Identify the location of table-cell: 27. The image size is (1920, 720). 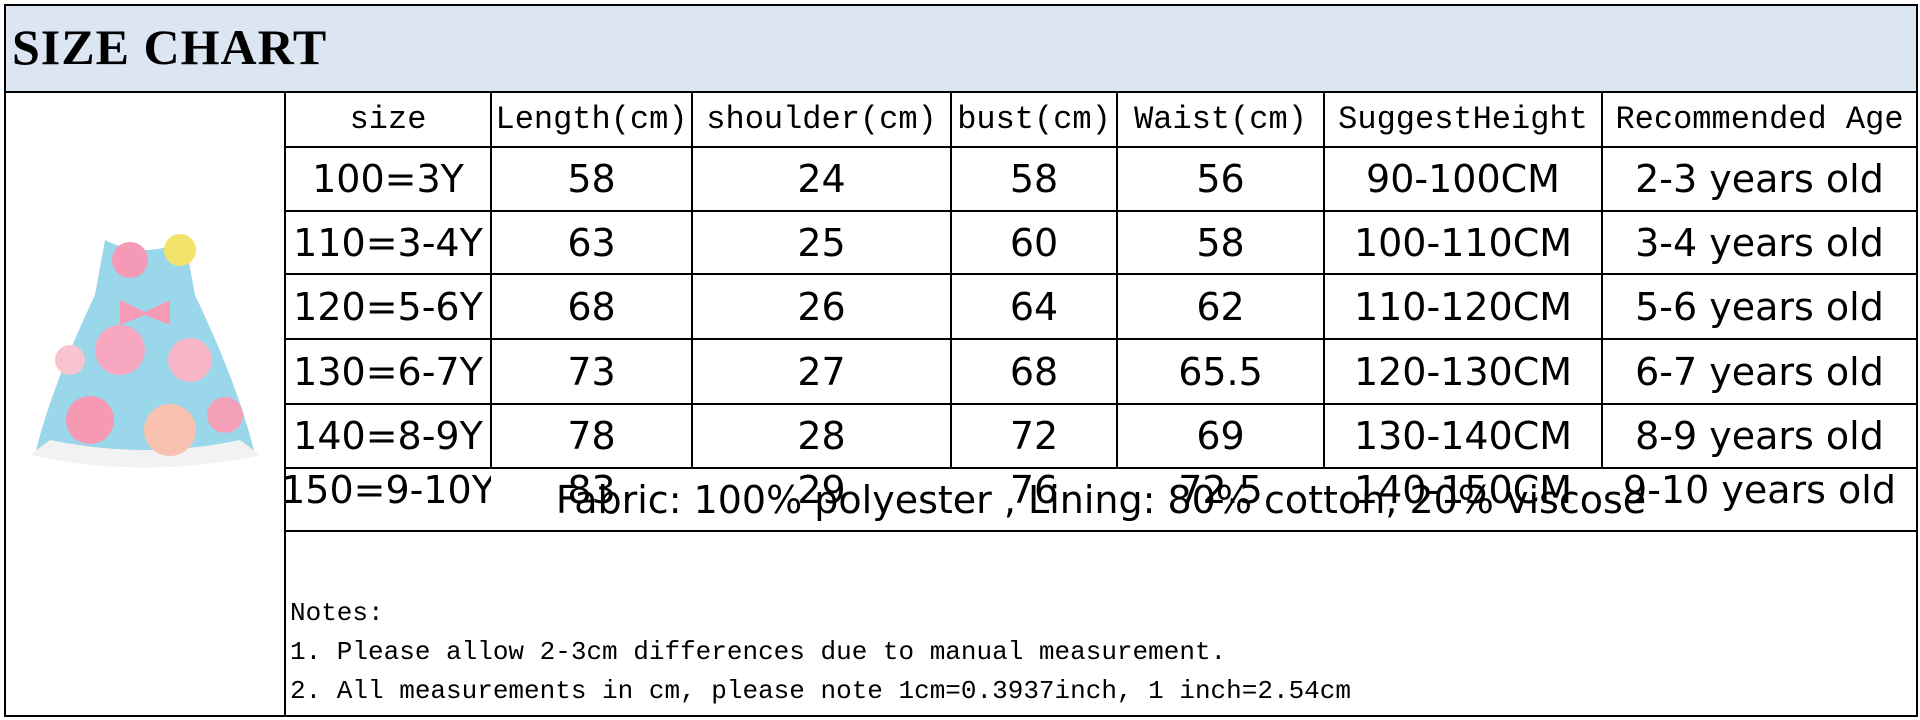
(821, 371).